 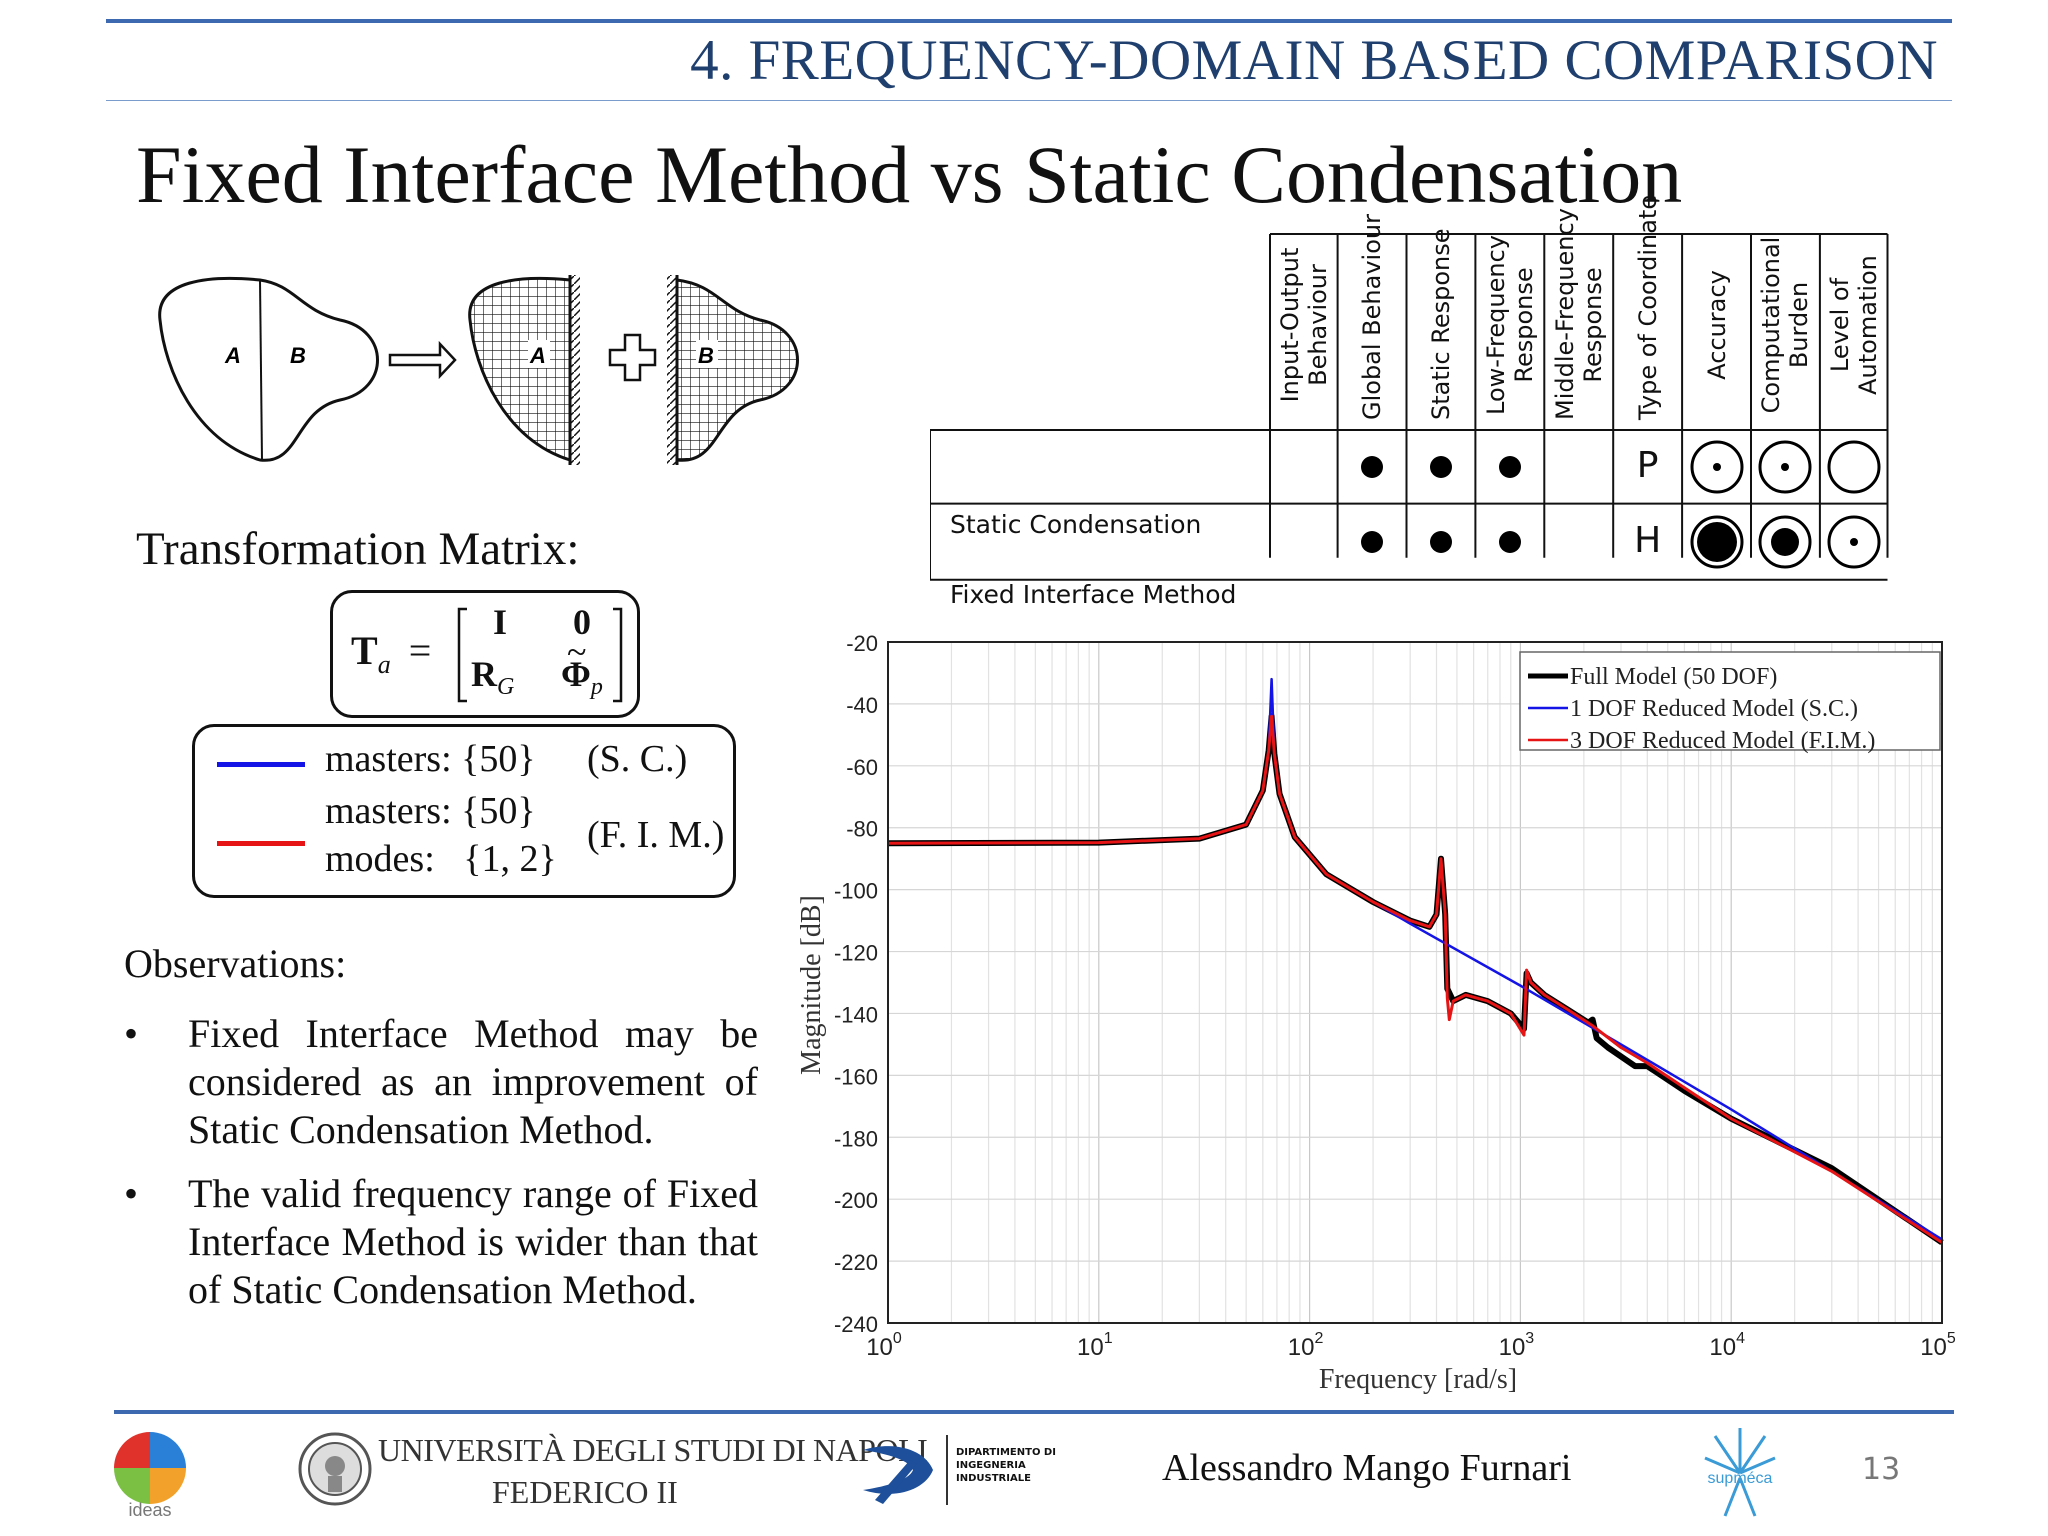 I want to click on unina-seal-logo, so click(x=335, y=1469).